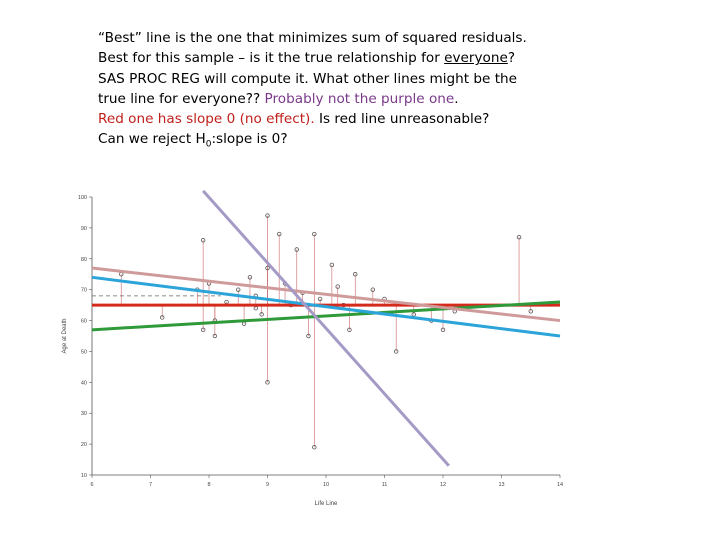 Image resolution: width=720 pixels, height=540 pixels. I want to click on x-tick-label: 14, so click(560, 485).